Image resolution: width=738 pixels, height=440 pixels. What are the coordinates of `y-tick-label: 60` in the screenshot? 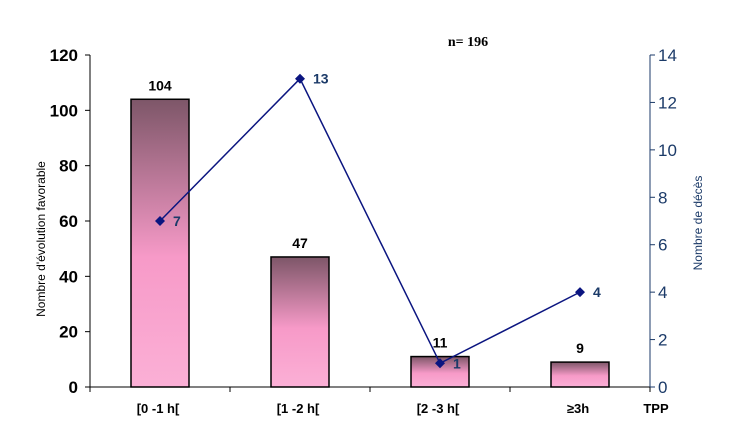 It's located at (68, 221).